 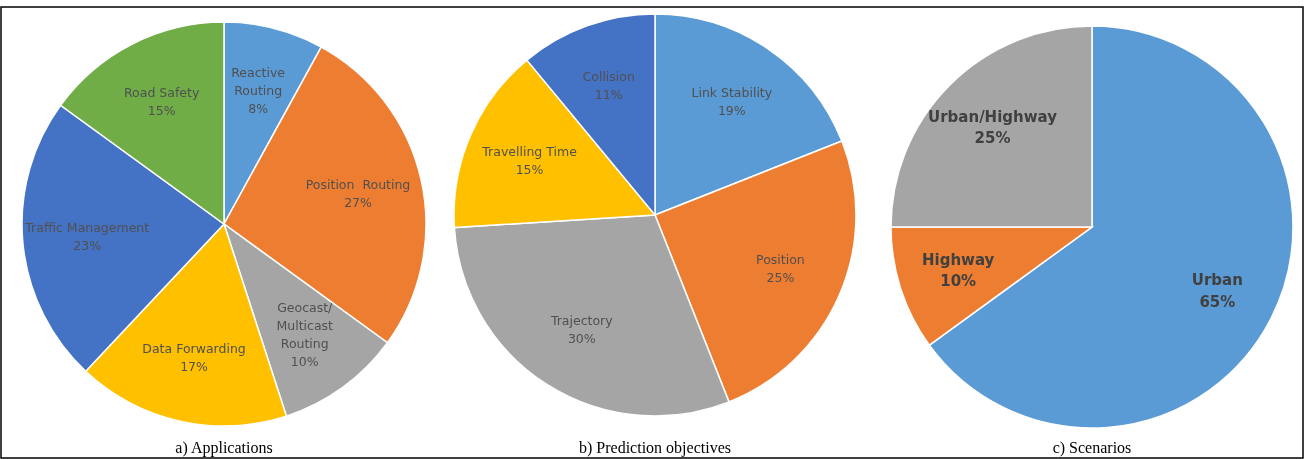 I want to click on data-label: 30%, so click(x=581, y=338).